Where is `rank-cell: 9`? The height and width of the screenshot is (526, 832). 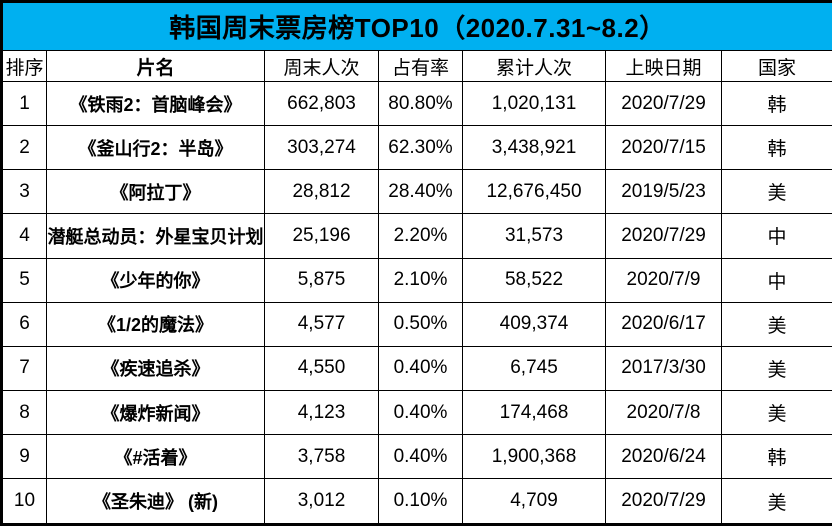 rank-cell: 9 is located at coordinates (24, 457).